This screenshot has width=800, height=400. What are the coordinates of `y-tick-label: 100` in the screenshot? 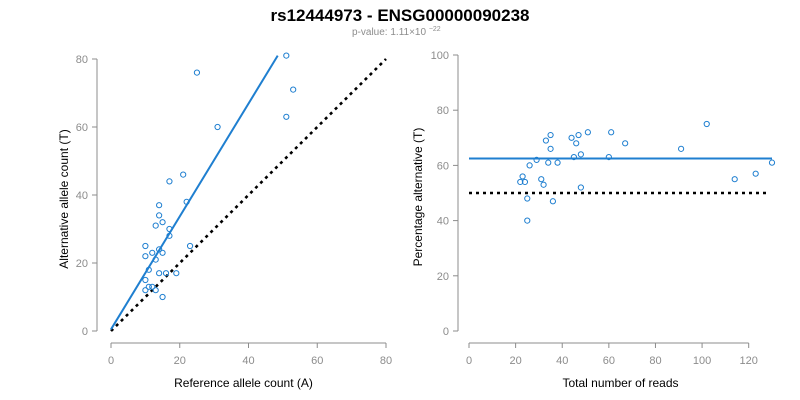 It's located at (440, 56).